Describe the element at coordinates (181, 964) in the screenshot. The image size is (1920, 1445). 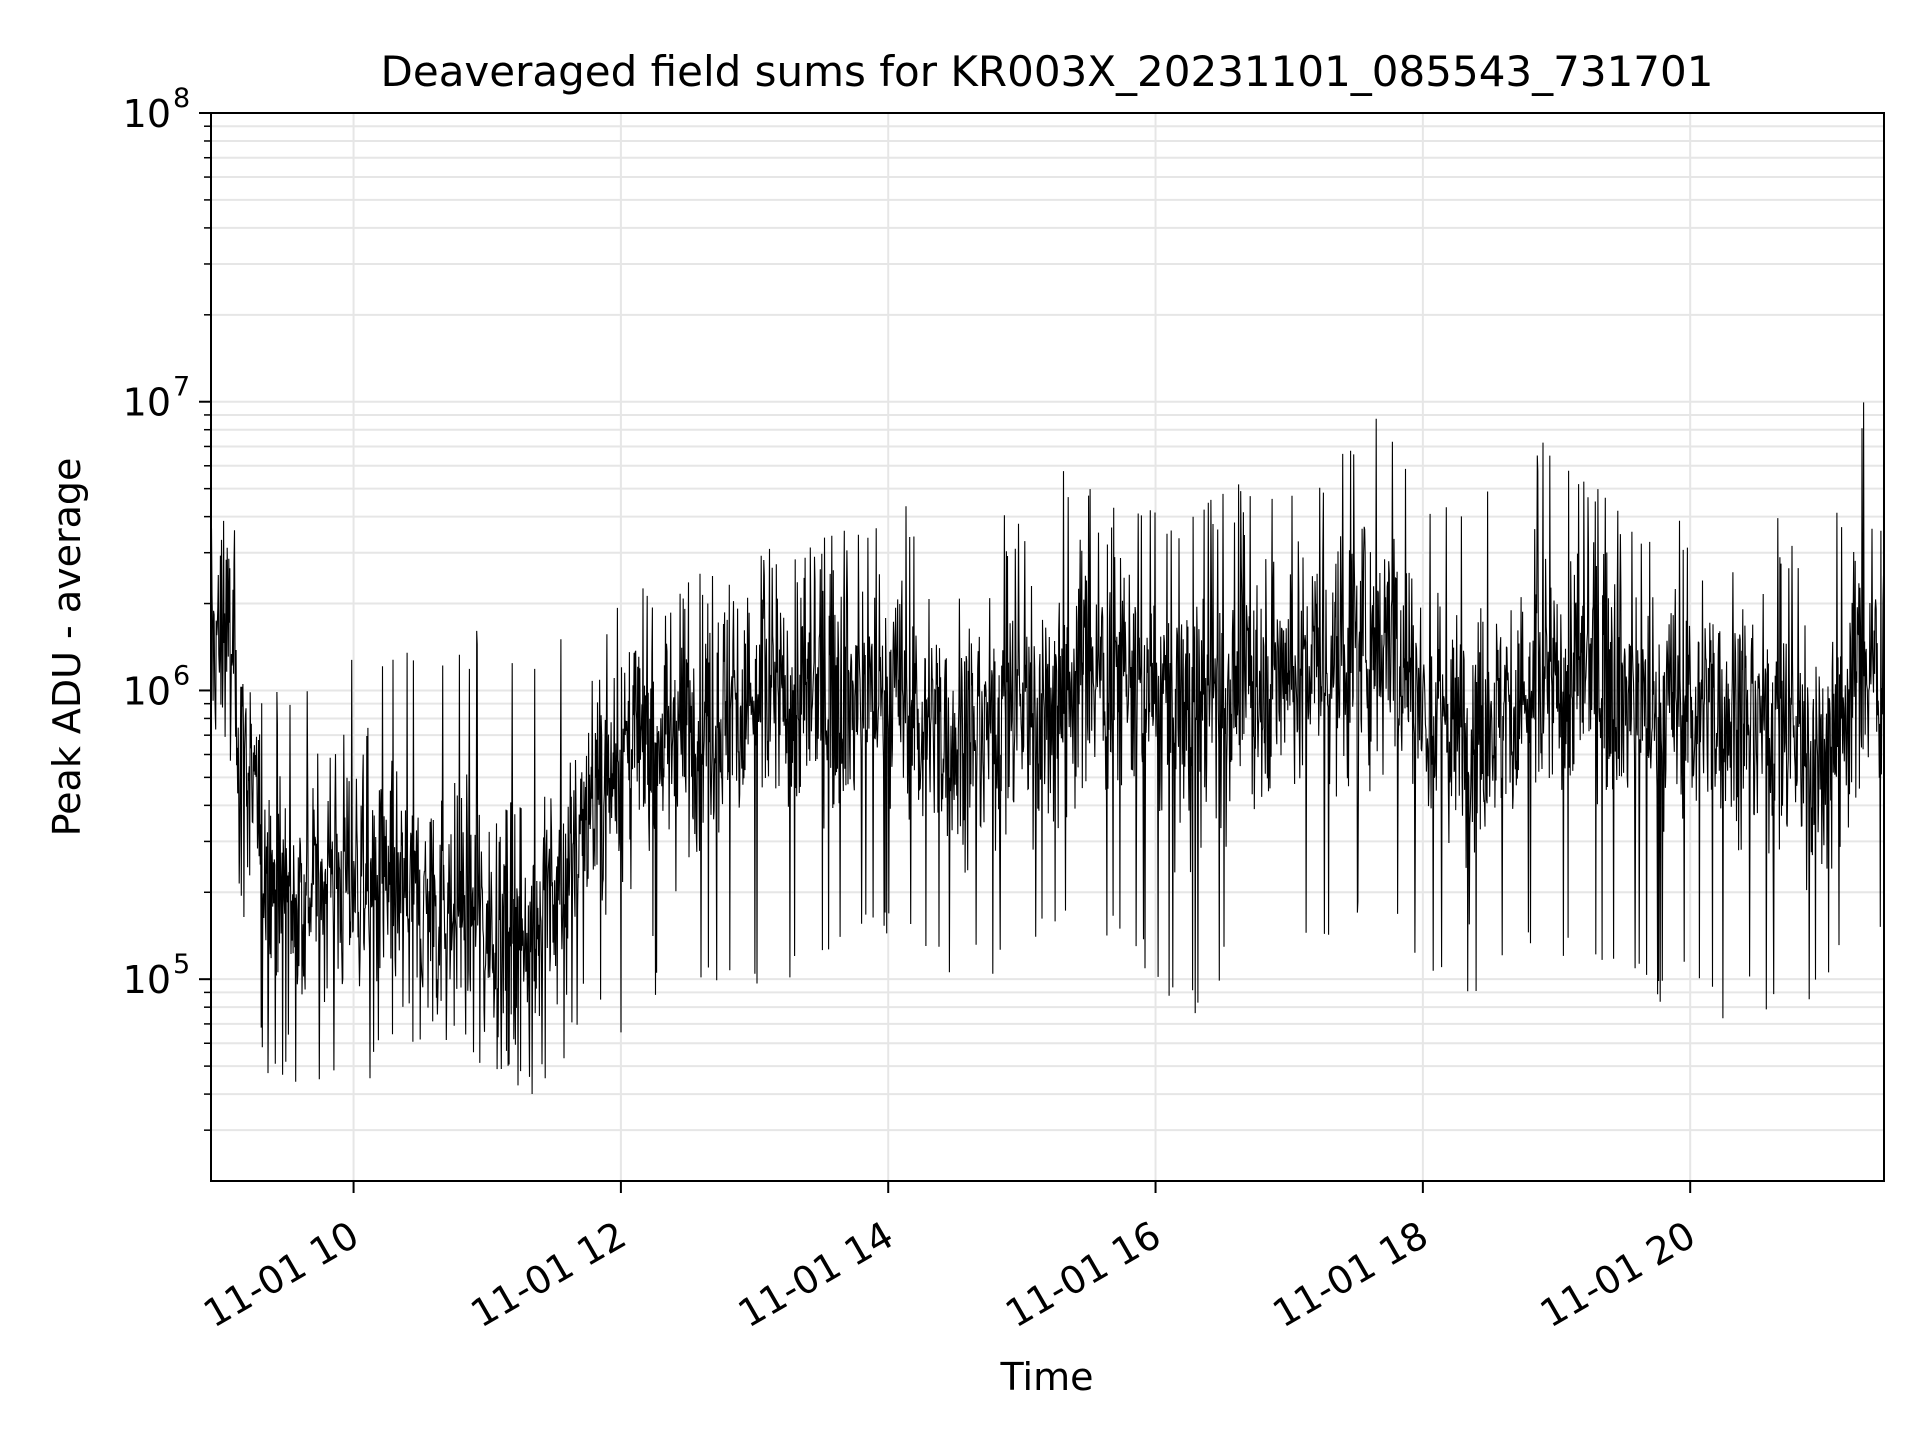
I see `y-tick-label-exponent: 5` at that location.